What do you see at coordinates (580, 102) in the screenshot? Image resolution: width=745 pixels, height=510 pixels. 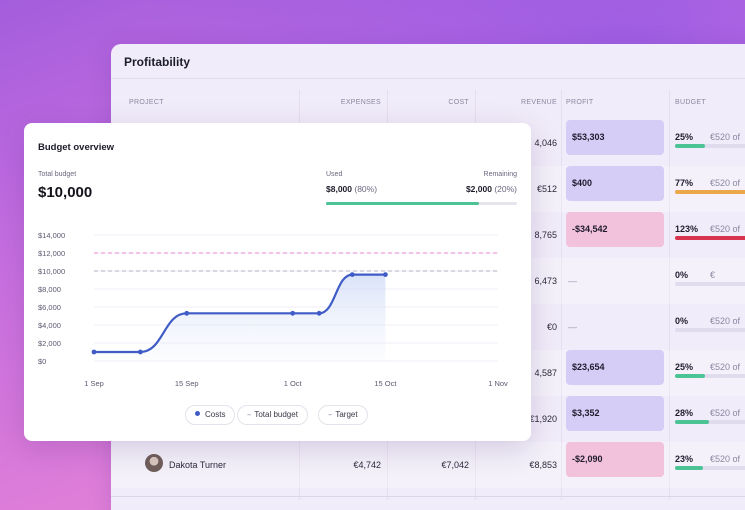 I see `column-header-profit: PROFIT` at bounding box center [580, 102].